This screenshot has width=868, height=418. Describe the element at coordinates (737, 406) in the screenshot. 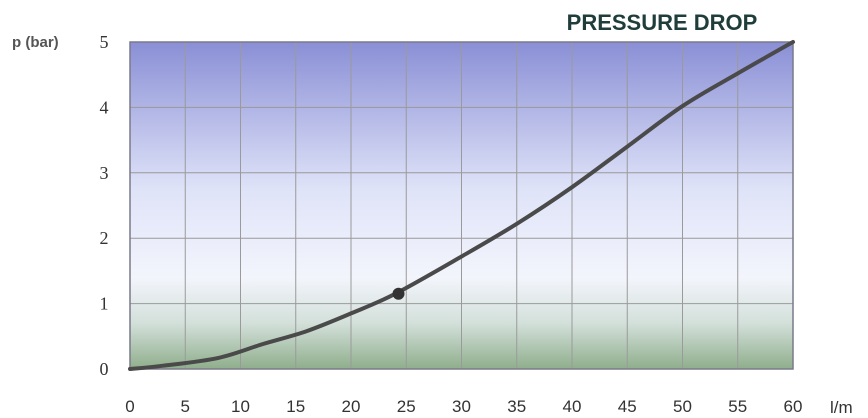

I see `x-tick-label-11: 55` at that location.